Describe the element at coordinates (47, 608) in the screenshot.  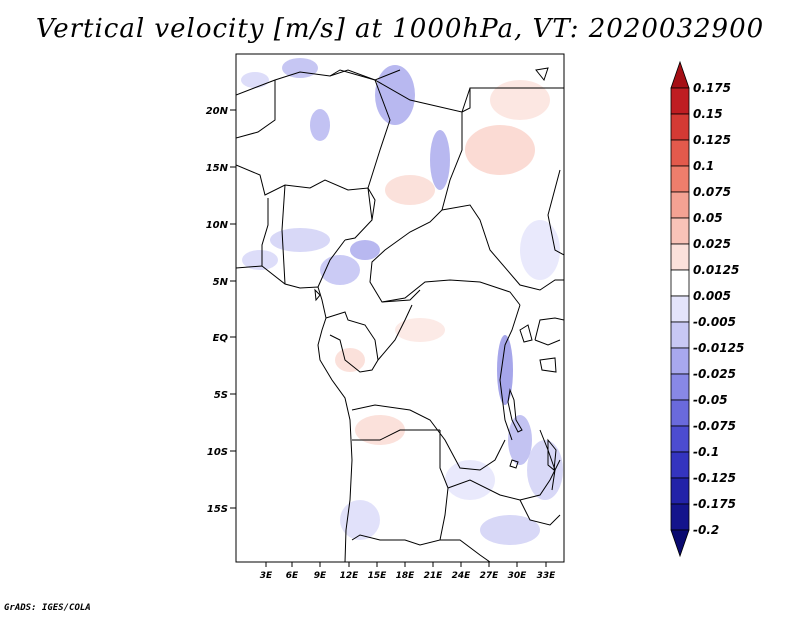
I see `grads-credit: GrADS: IGES/COLA` at that location.